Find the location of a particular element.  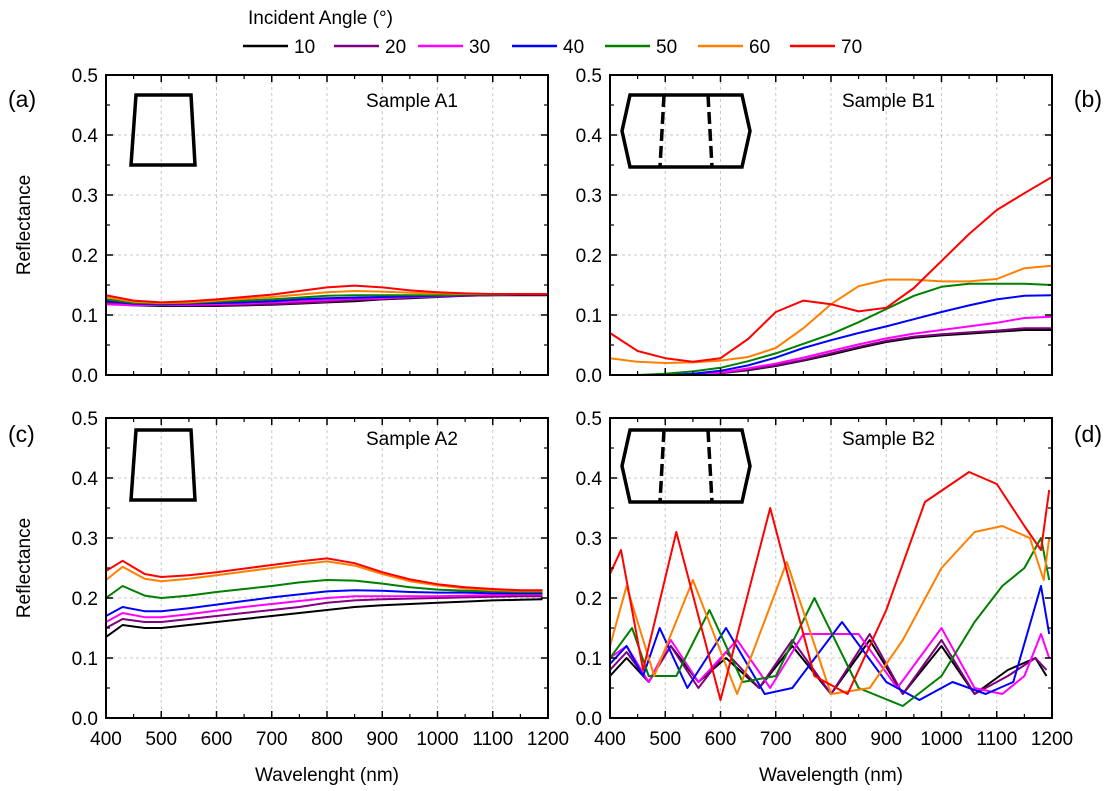

legend-label-30: 30 is located at coordinates (479, 47).